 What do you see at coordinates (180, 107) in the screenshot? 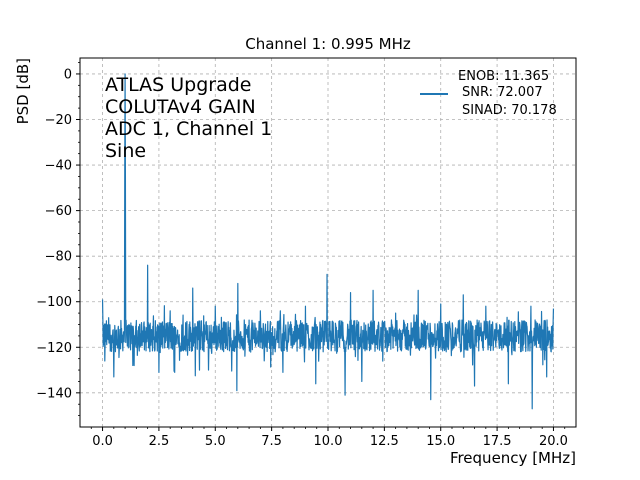
I see `annotation-line-2: COLUTAv4 GAIN` at bounding box center [180, 107].